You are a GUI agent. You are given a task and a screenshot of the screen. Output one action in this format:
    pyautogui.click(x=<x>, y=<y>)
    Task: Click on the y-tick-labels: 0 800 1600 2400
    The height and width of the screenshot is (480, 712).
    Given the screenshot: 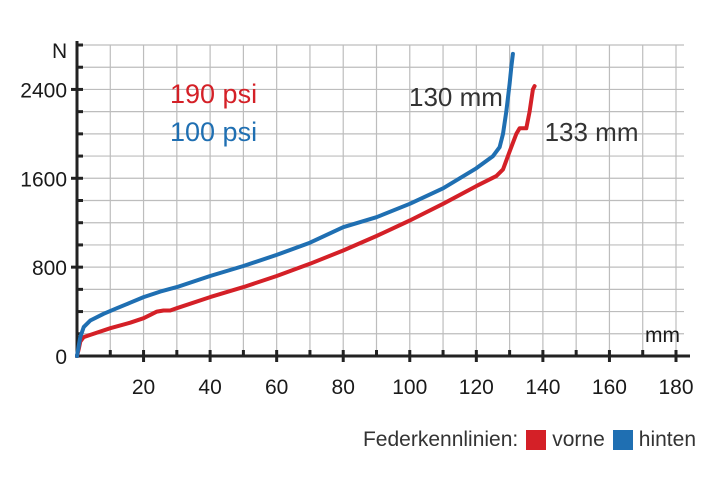 What is the action you would take?
    pyautogui.click(x=43, y=224)
    